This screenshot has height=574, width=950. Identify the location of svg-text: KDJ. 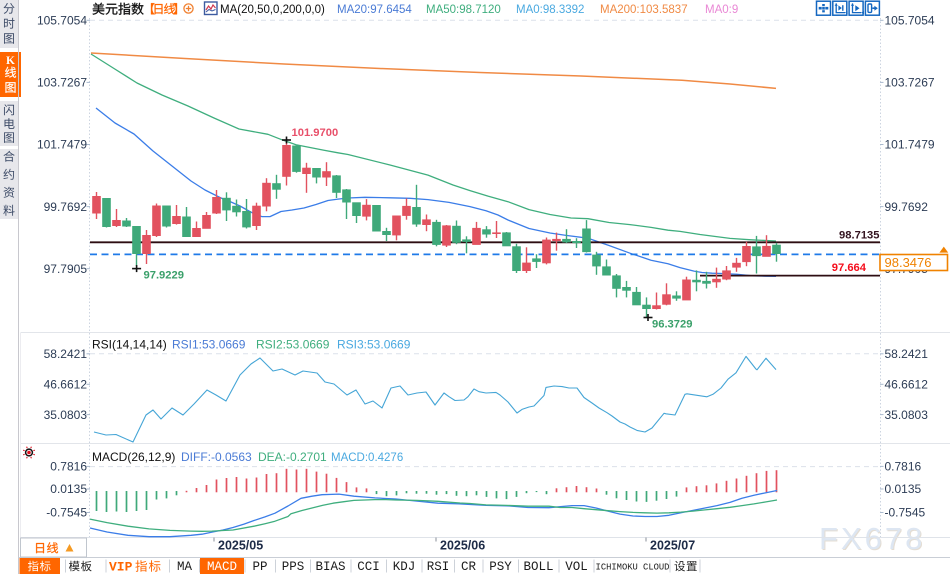
(404, 567).